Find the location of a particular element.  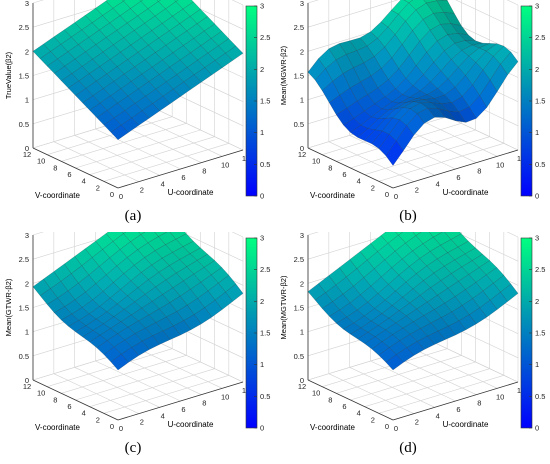

colorbar-labels: 0 0.5 1 1.5 2 2.5 3 is located at coordinates (262, 333).